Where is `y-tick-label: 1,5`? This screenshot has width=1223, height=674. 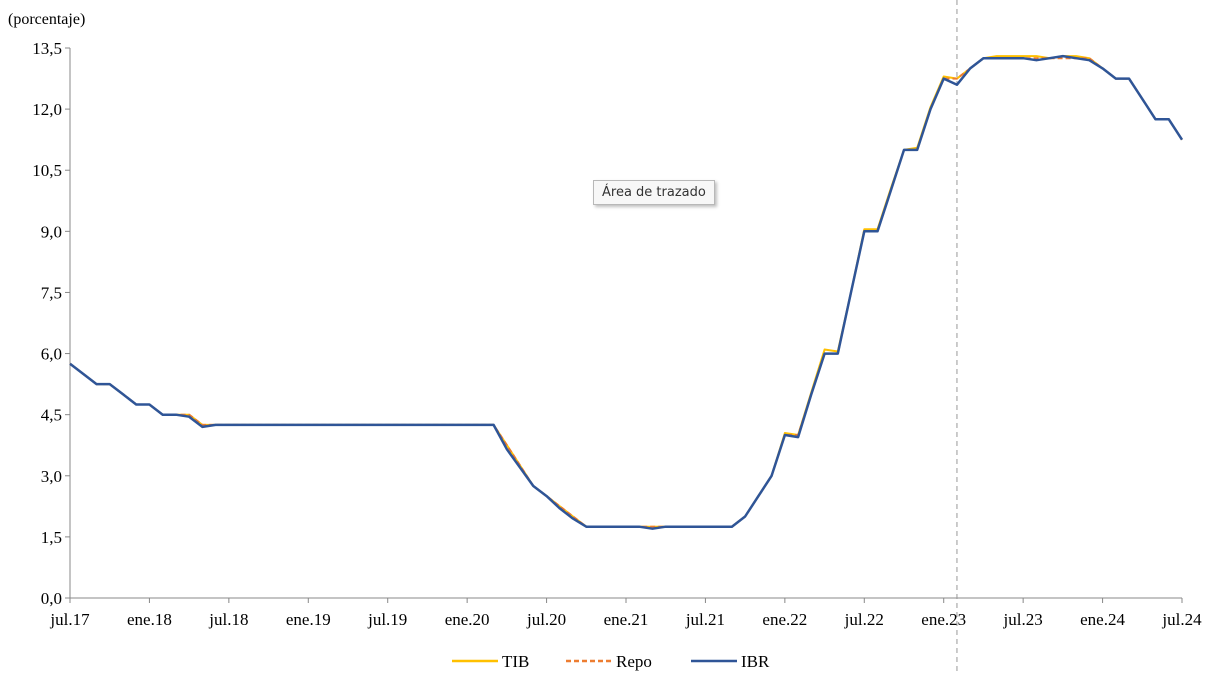
y-tick-label: 1,5 is located at coordinates (51, 537).